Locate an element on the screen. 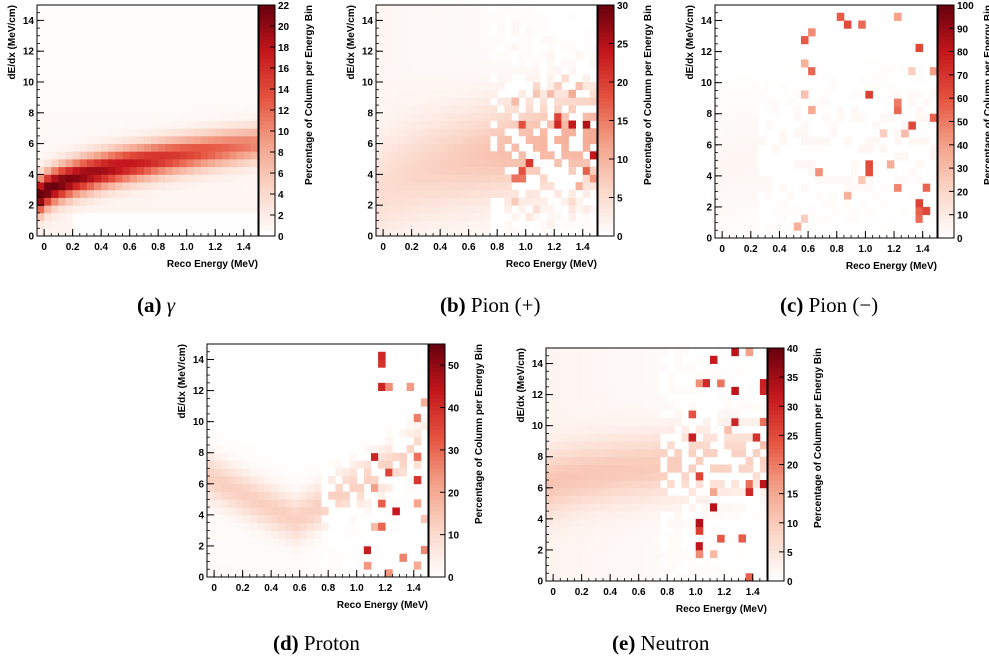  x-axis-title: Reco Energy (MeV) is located at coordinates (382, 605).